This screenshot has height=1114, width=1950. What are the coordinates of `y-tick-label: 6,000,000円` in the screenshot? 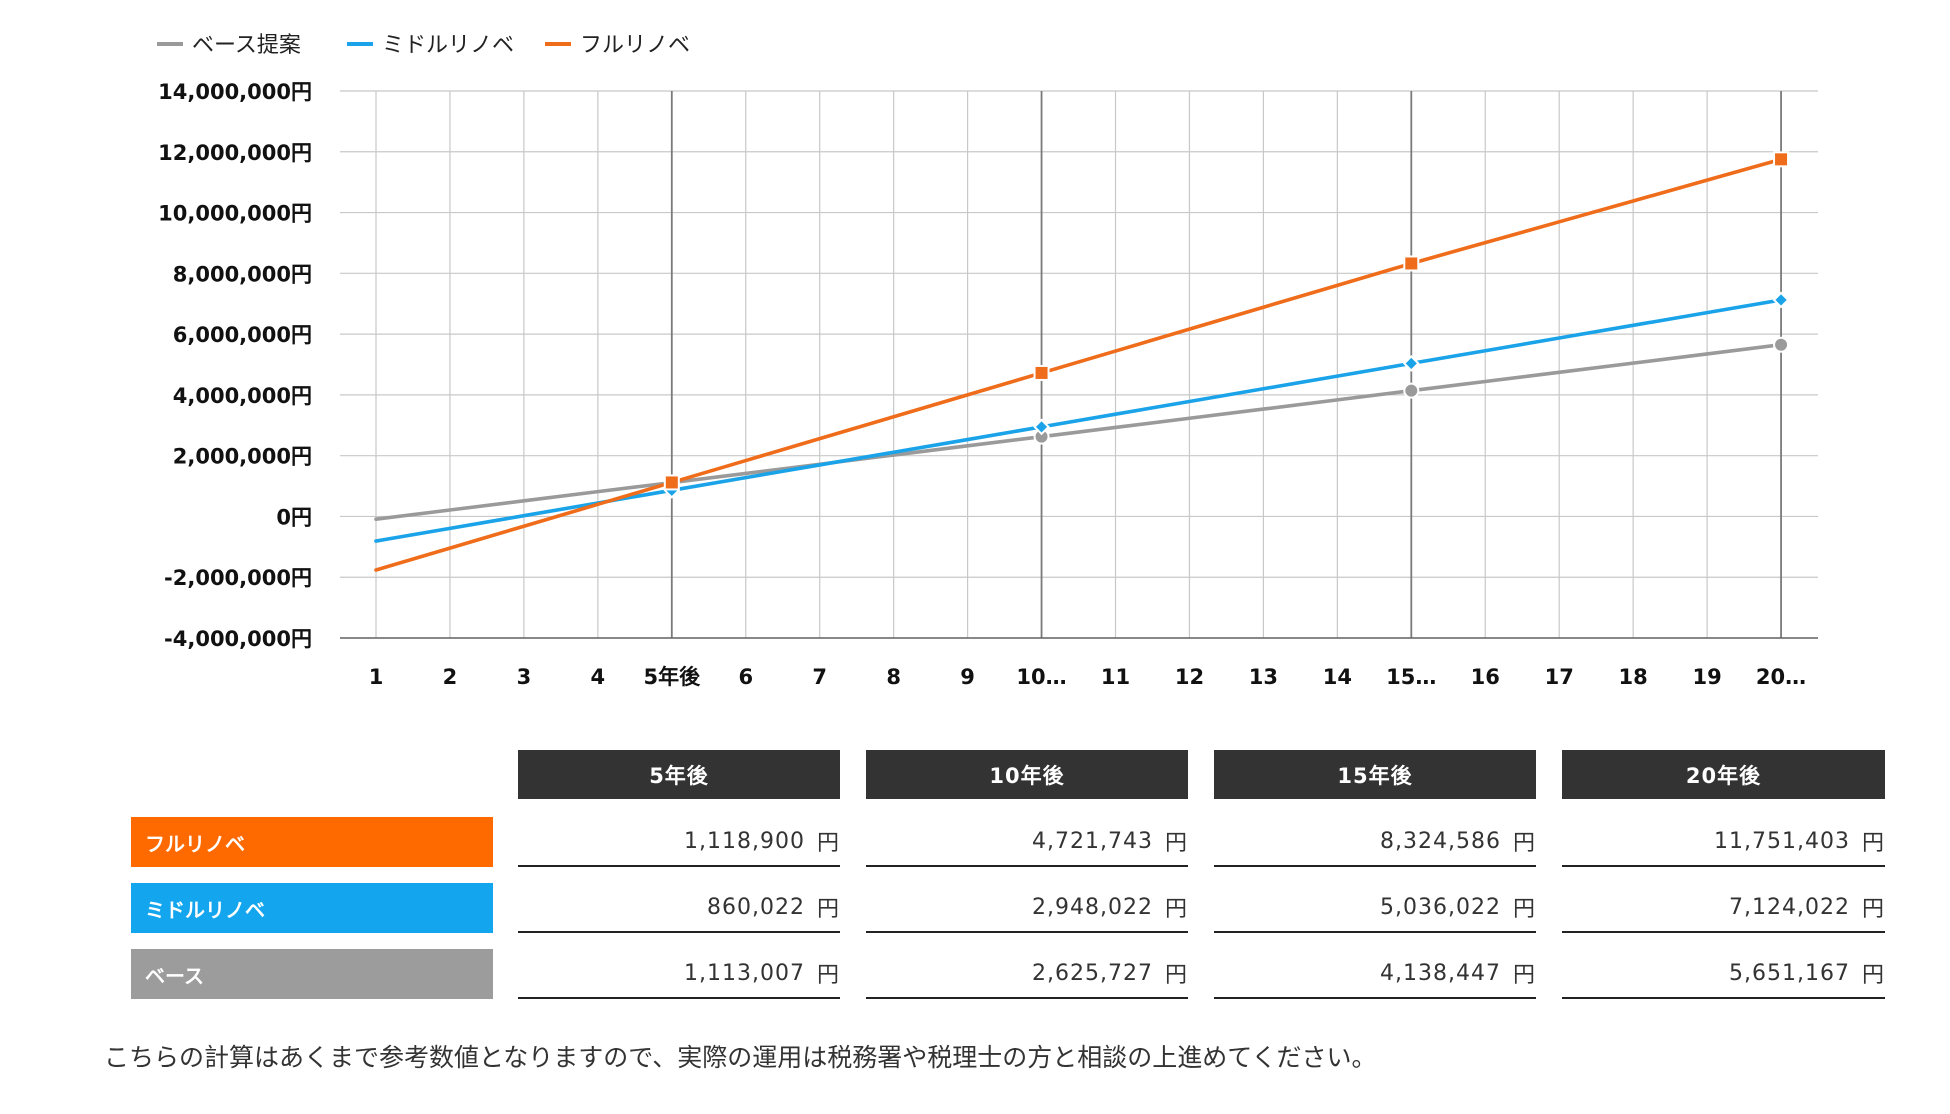 It's located at (242, 335).